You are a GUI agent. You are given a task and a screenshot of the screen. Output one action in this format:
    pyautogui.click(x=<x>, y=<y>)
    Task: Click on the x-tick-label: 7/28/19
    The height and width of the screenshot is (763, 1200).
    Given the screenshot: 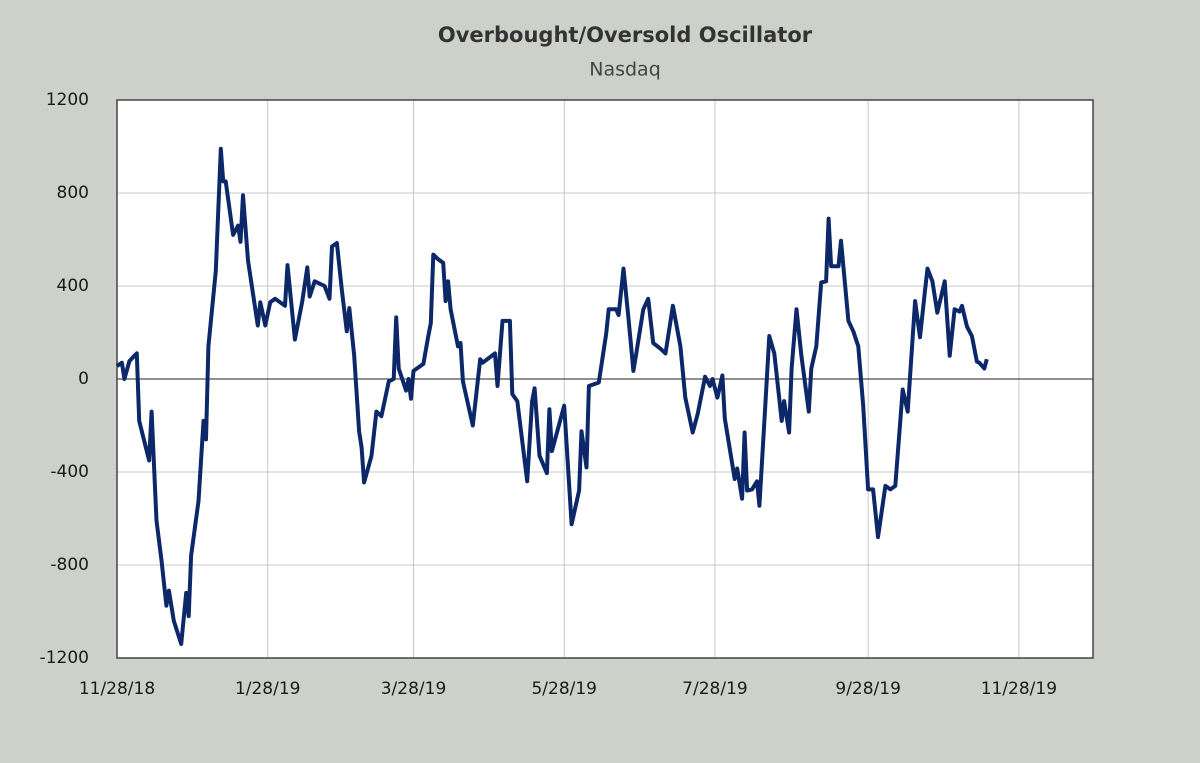 What is the action you would take?
    pyautogui.click(x=715, y=689)
    